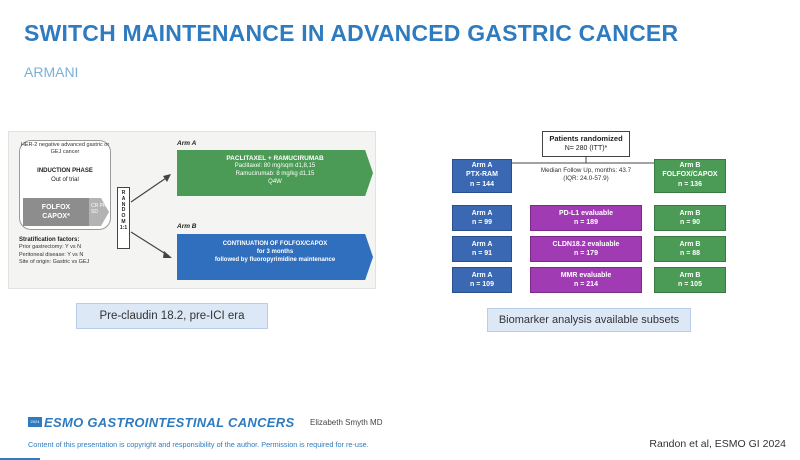 The image size is (800, 460). Describe the element at coordinates (586, 223) in the screenshot. I see `biomarker-n: n = 189` at that location.